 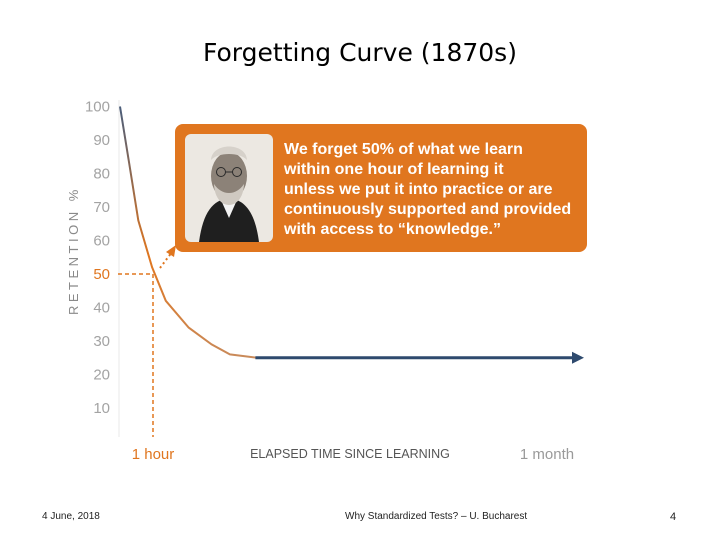 What do you see at coordinates (360, 52) in the screenshot?
I see `slide-title: Forgetting Curve (1870s)` at bounding box center [360, 52].